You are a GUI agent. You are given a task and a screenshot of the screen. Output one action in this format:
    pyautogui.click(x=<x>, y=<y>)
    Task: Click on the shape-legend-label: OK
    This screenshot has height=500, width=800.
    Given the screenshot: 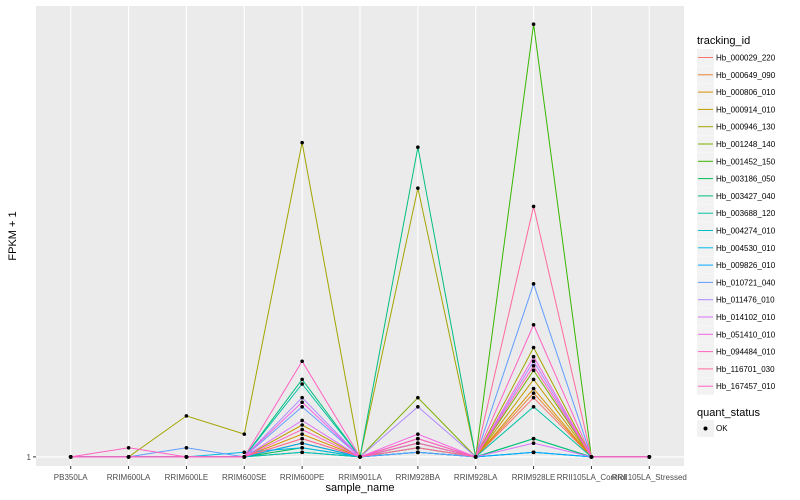 What is the action you would take?
    pyautogui.click(x=722, y=428)
    